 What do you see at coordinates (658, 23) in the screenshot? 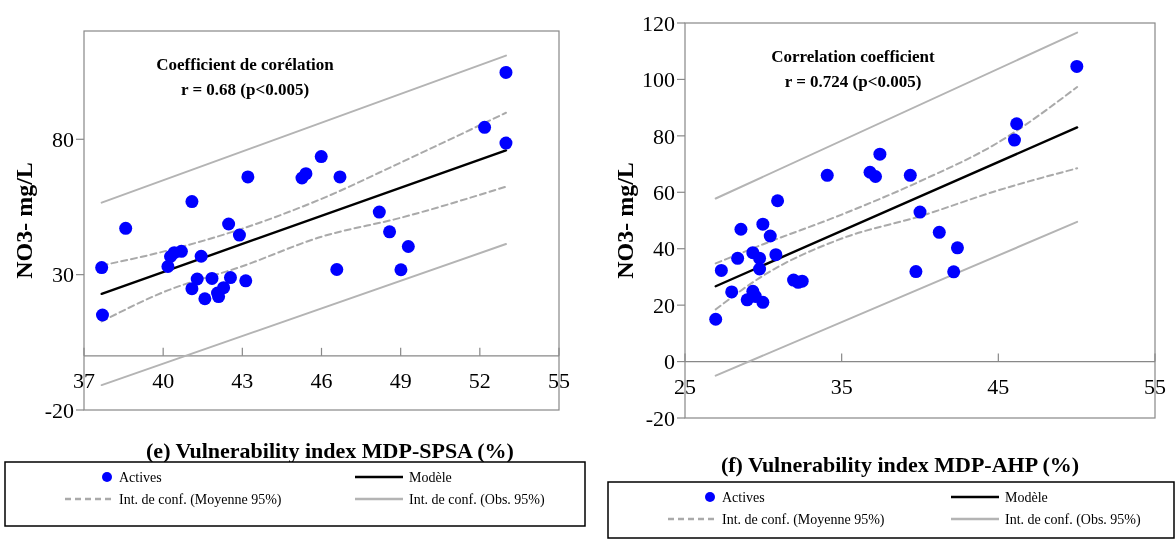
I see `y-tick-label: 120` at bounding box center [658, 23].